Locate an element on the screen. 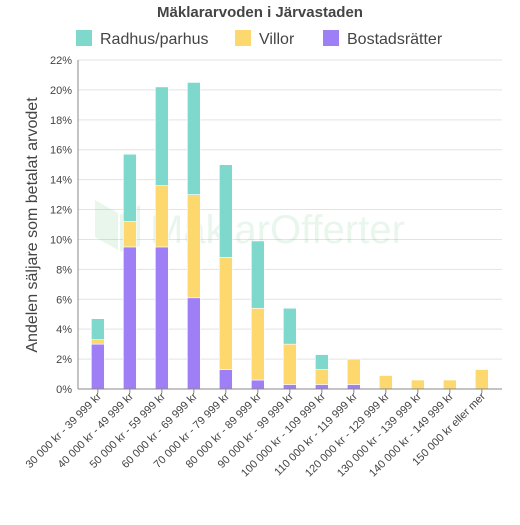 The image size is (520, 525). y-tick-label: 12% is located at coordinates (61, 211).